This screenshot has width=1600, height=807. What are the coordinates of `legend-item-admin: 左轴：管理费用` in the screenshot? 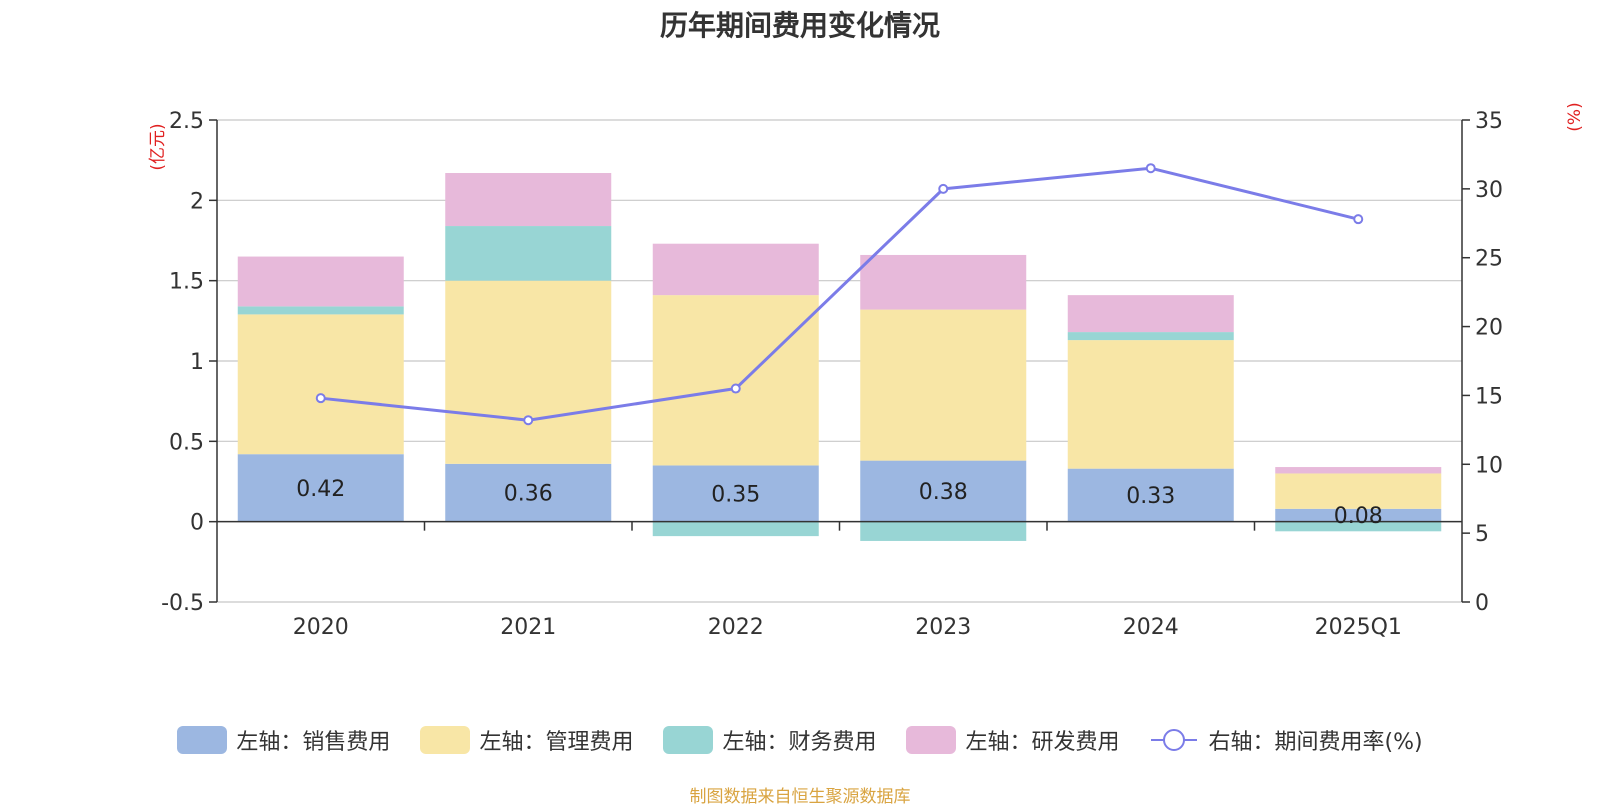 It's located at (526, 740).